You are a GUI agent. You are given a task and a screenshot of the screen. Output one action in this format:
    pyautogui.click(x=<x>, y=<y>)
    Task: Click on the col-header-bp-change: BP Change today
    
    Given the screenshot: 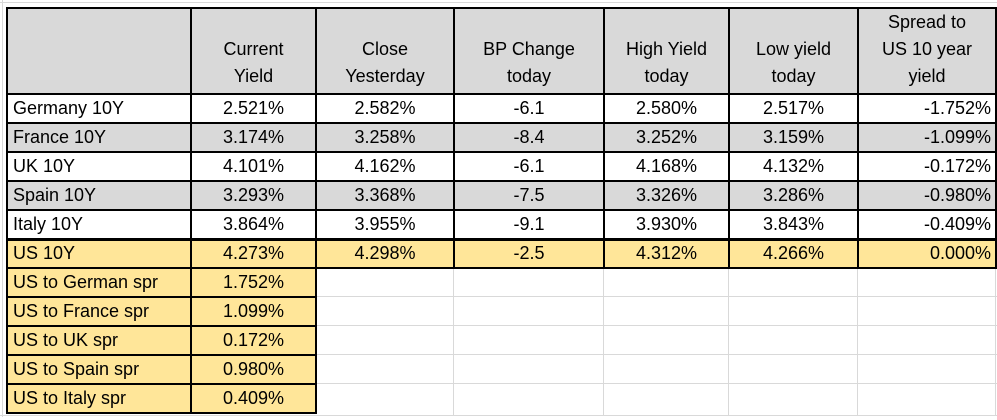 What is the action you would take?
    pyautogui.click(x=529, y=51)
    